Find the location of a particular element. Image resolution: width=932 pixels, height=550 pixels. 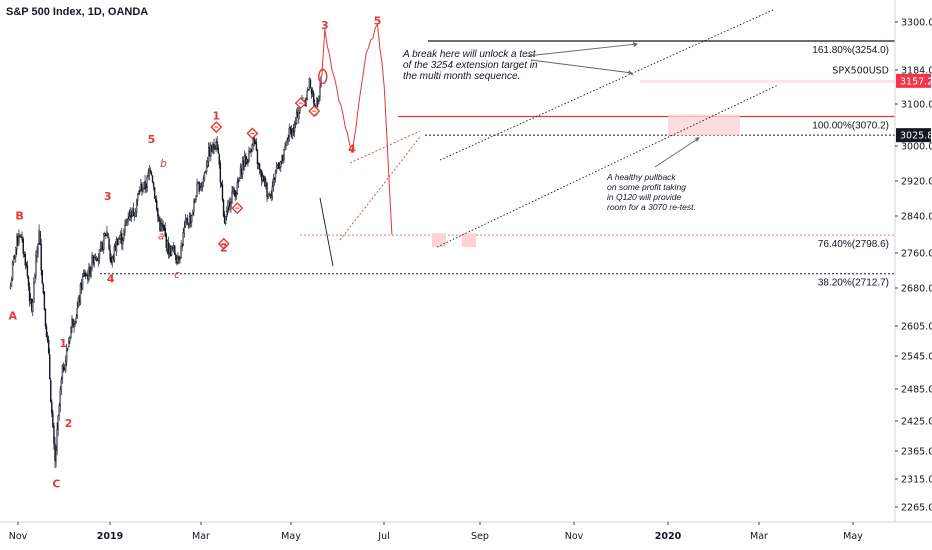

time-tick-label: Mar is located at coordinates (201, 536).